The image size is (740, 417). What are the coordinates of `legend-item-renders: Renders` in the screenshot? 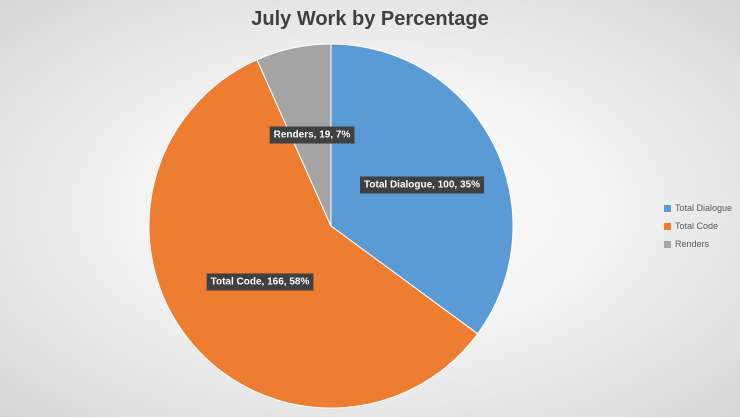 It's located at (698, 244).